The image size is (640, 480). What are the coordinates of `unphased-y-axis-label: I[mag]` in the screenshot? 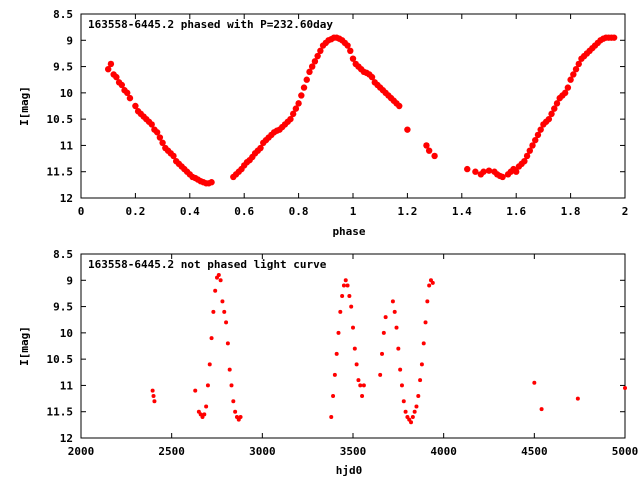 It's located at (24, 346).